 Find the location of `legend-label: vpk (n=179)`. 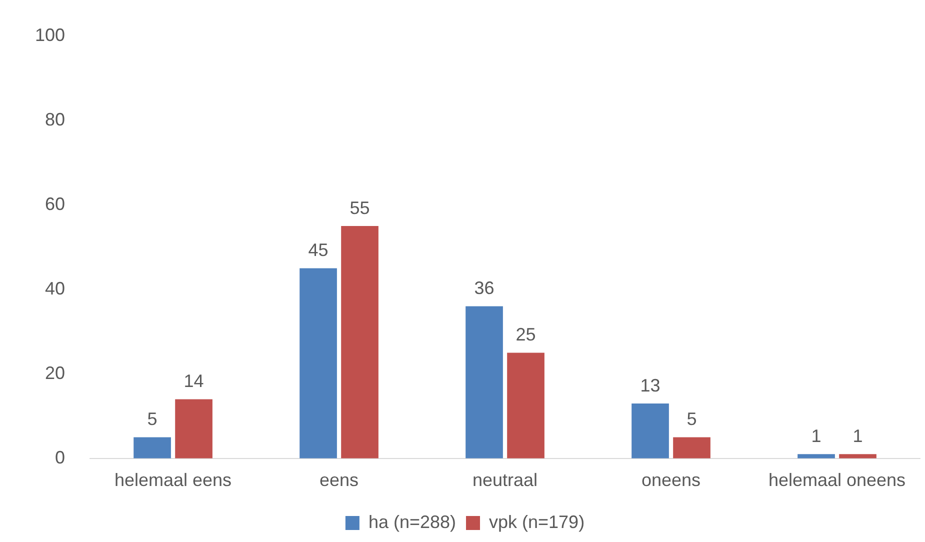

legend-label: vpk (n=179) is located at coordinates (537, 522).